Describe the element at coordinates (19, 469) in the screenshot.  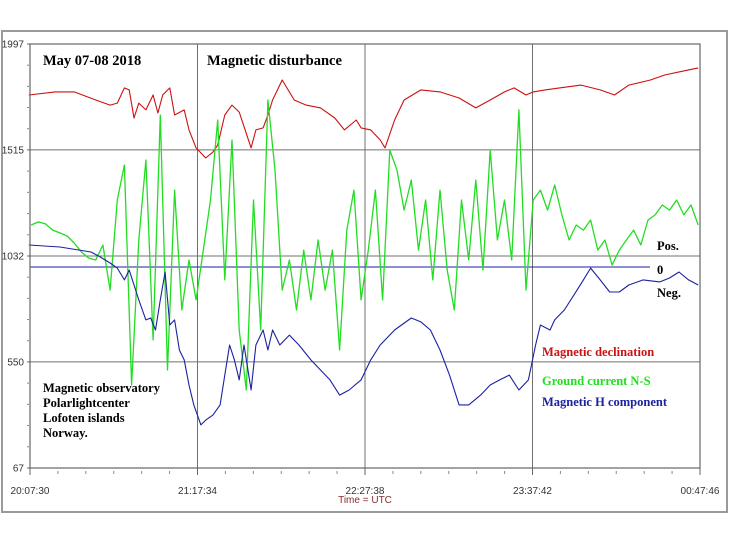
I see `y-tick-label: 67` at that location.